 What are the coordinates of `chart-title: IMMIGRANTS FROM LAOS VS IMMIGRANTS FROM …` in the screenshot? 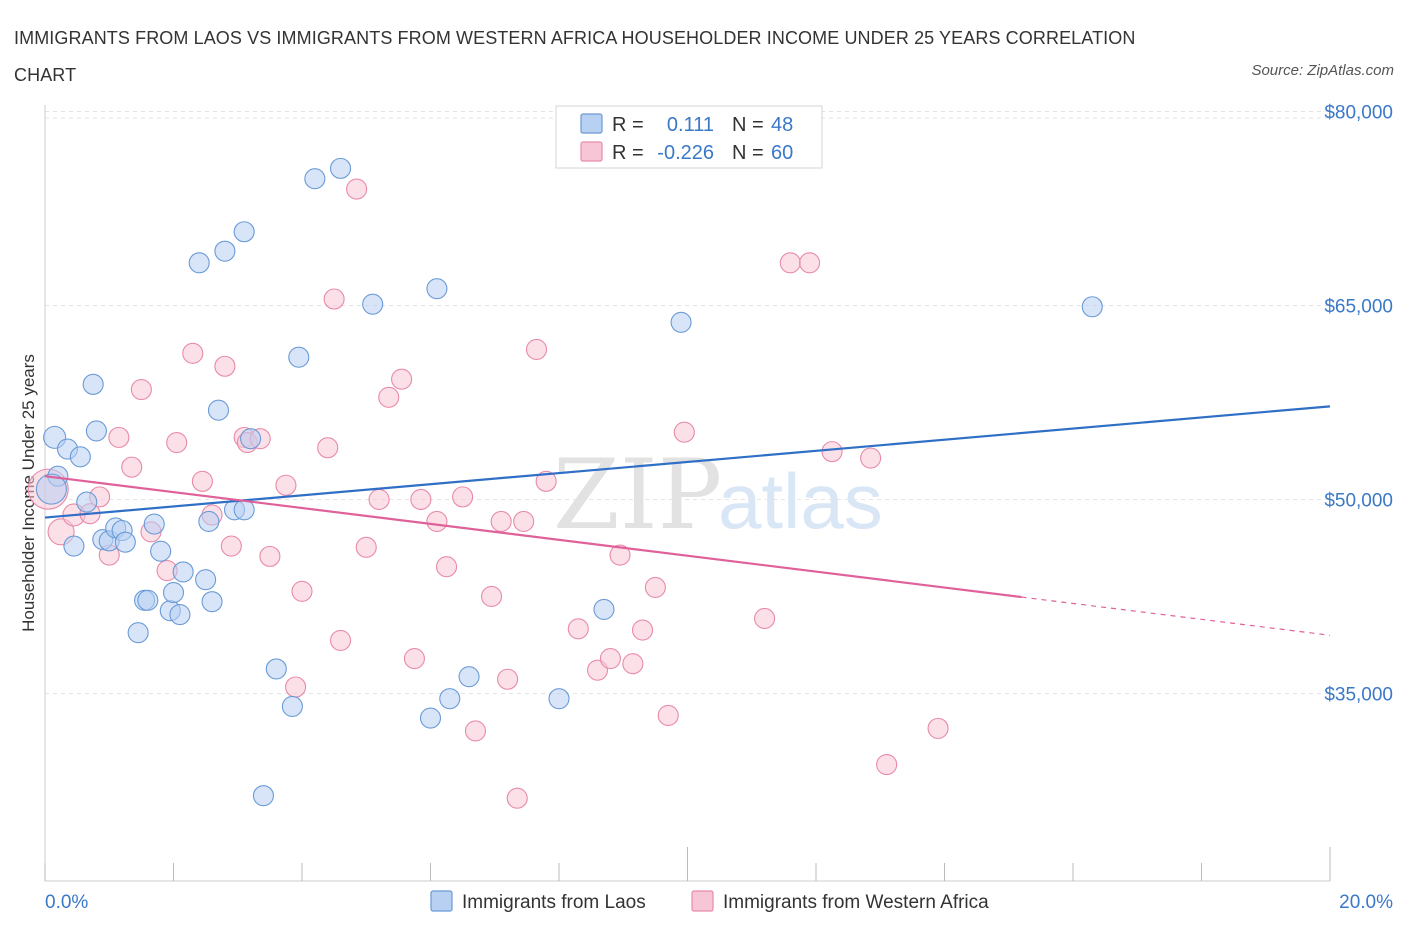 It's located at (575, 56).